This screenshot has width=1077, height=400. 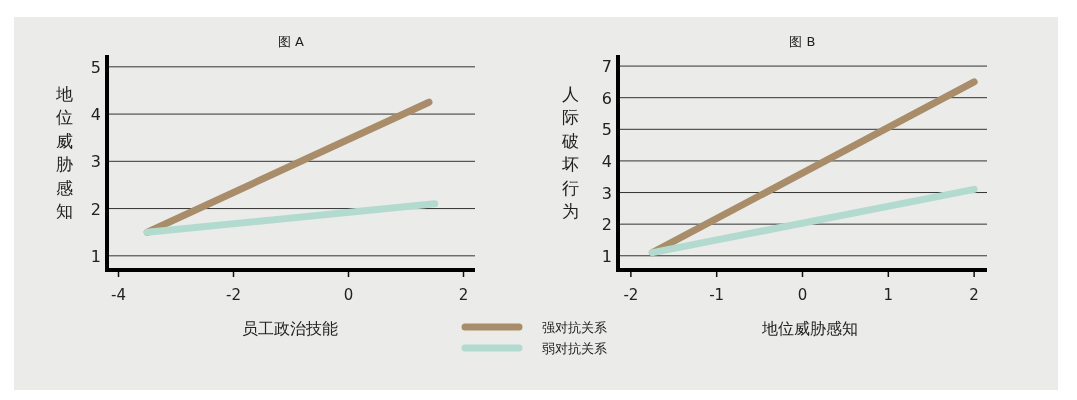 I want to click on x-axis-title: 员工政治技能, so click(x=290, y=328).